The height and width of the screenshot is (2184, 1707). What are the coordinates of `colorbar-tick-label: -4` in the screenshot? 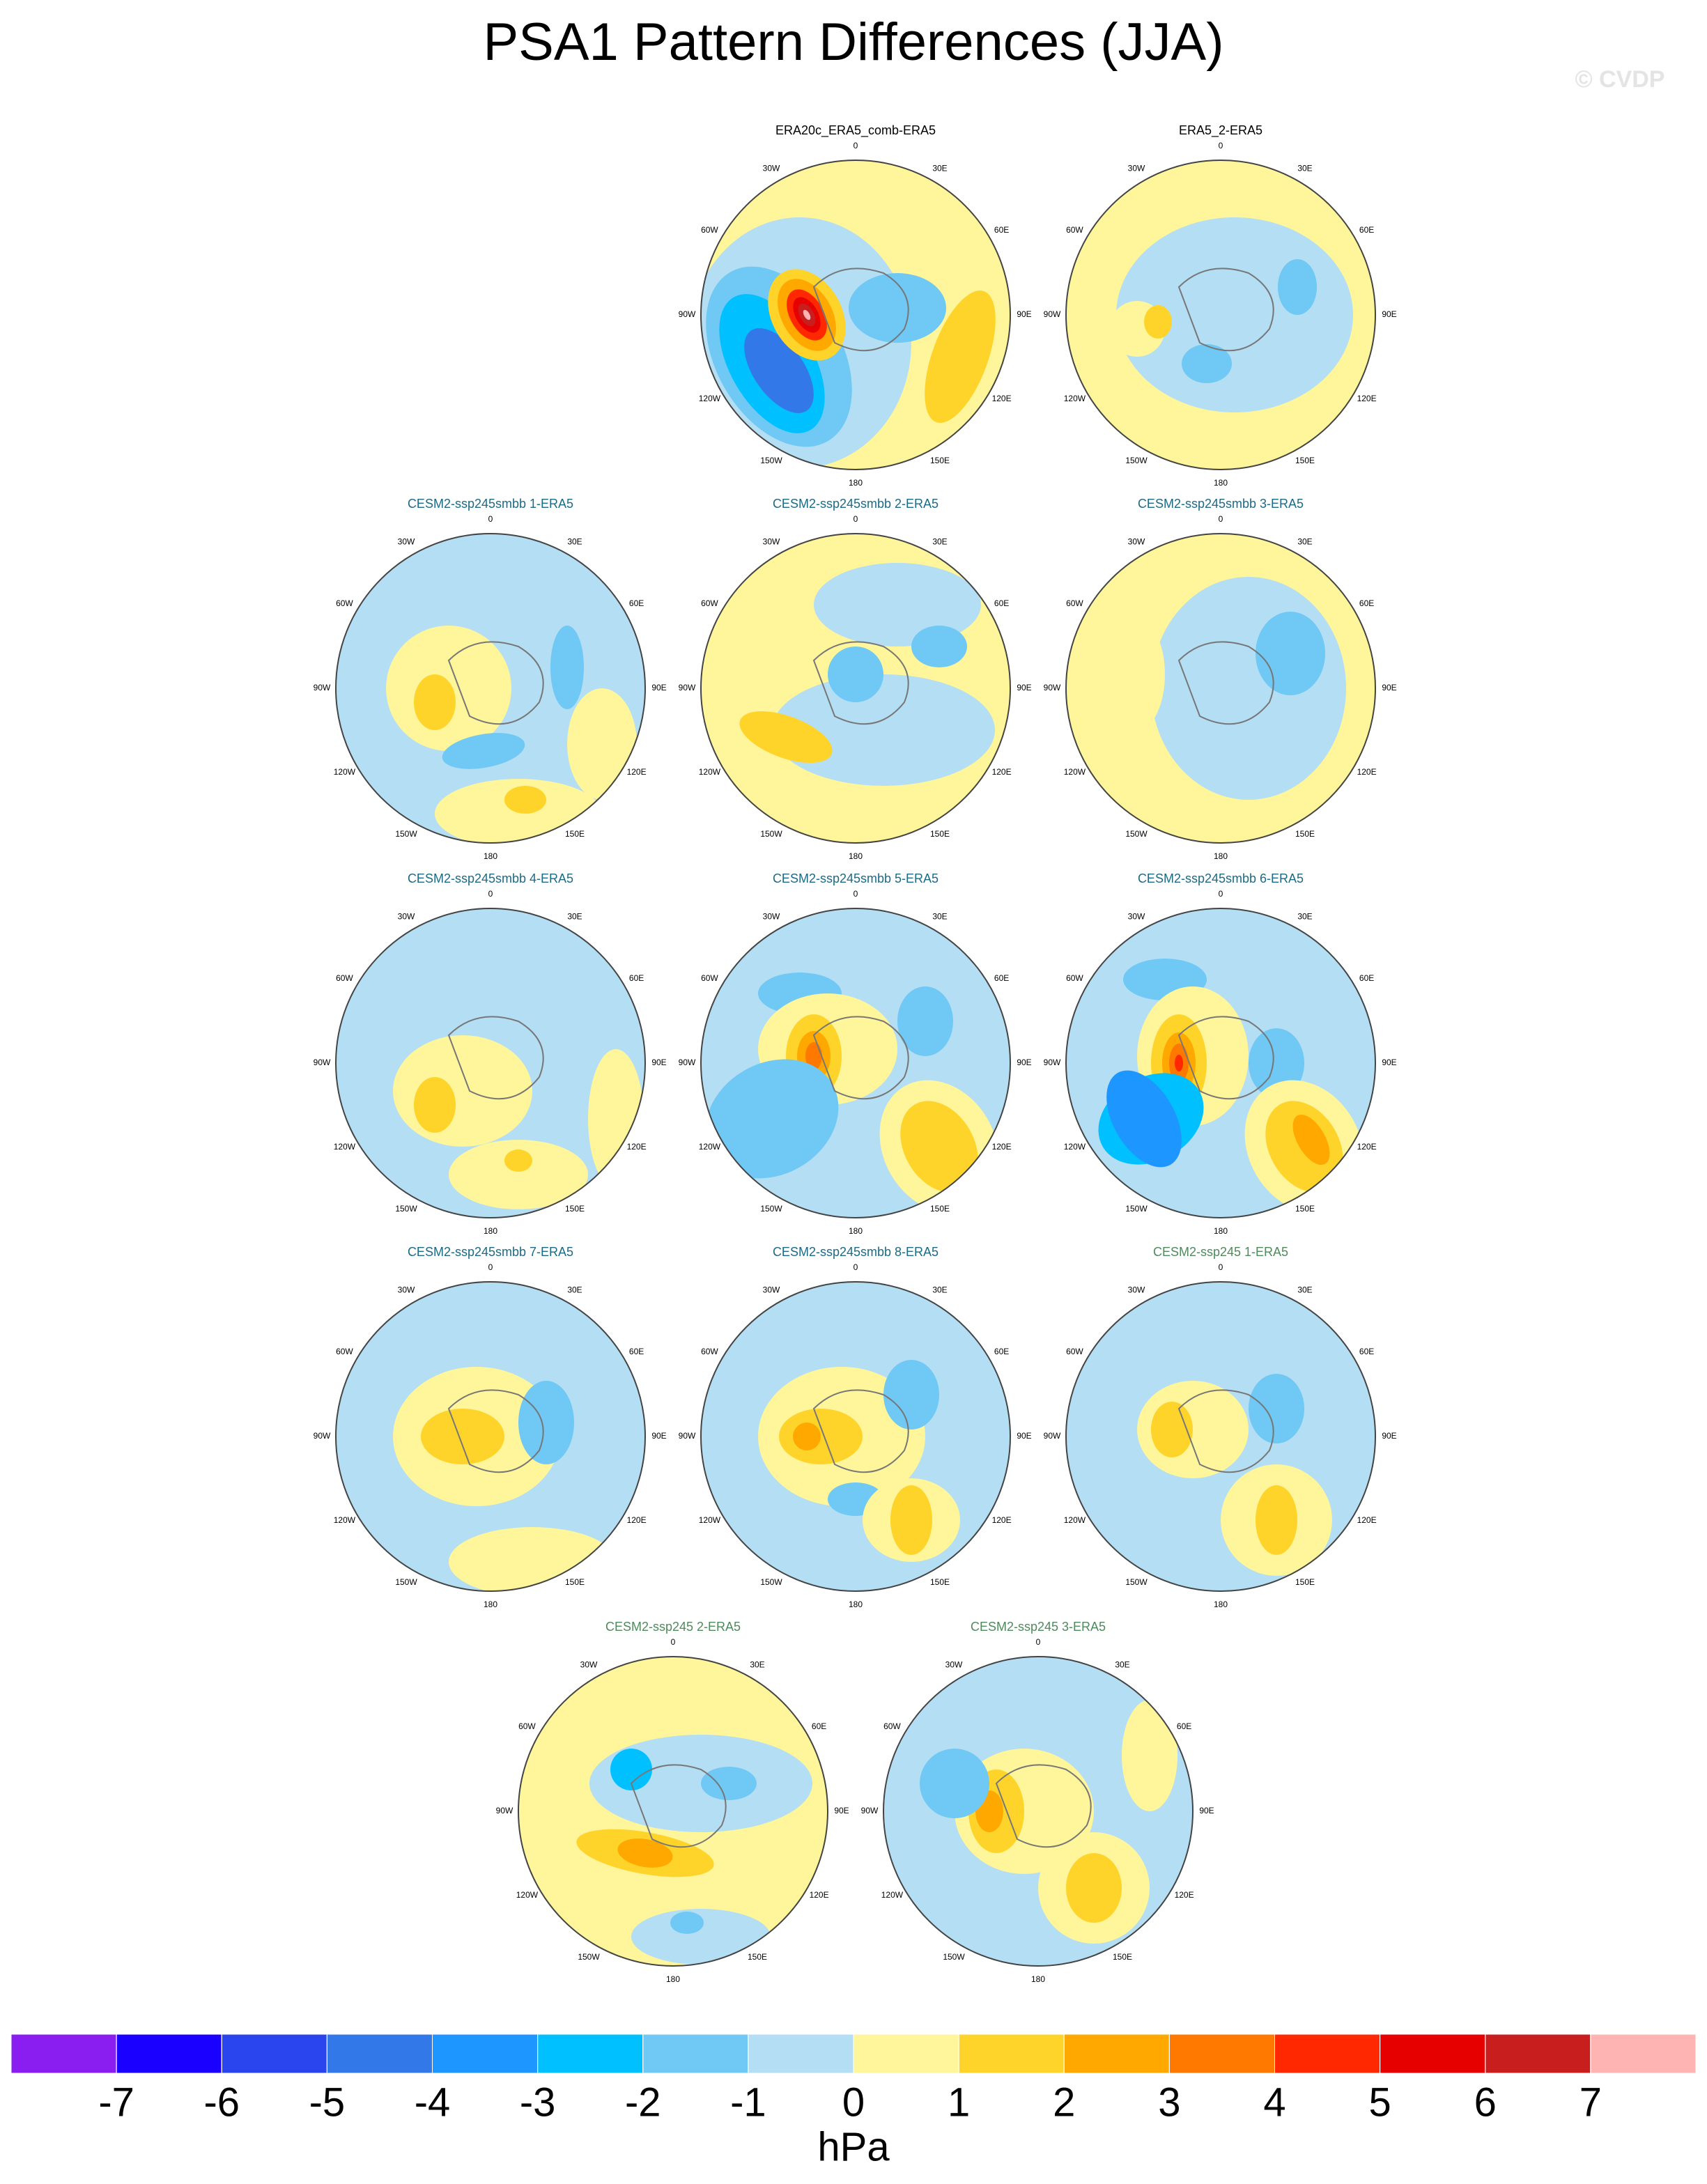 It's located at (433, 2102).